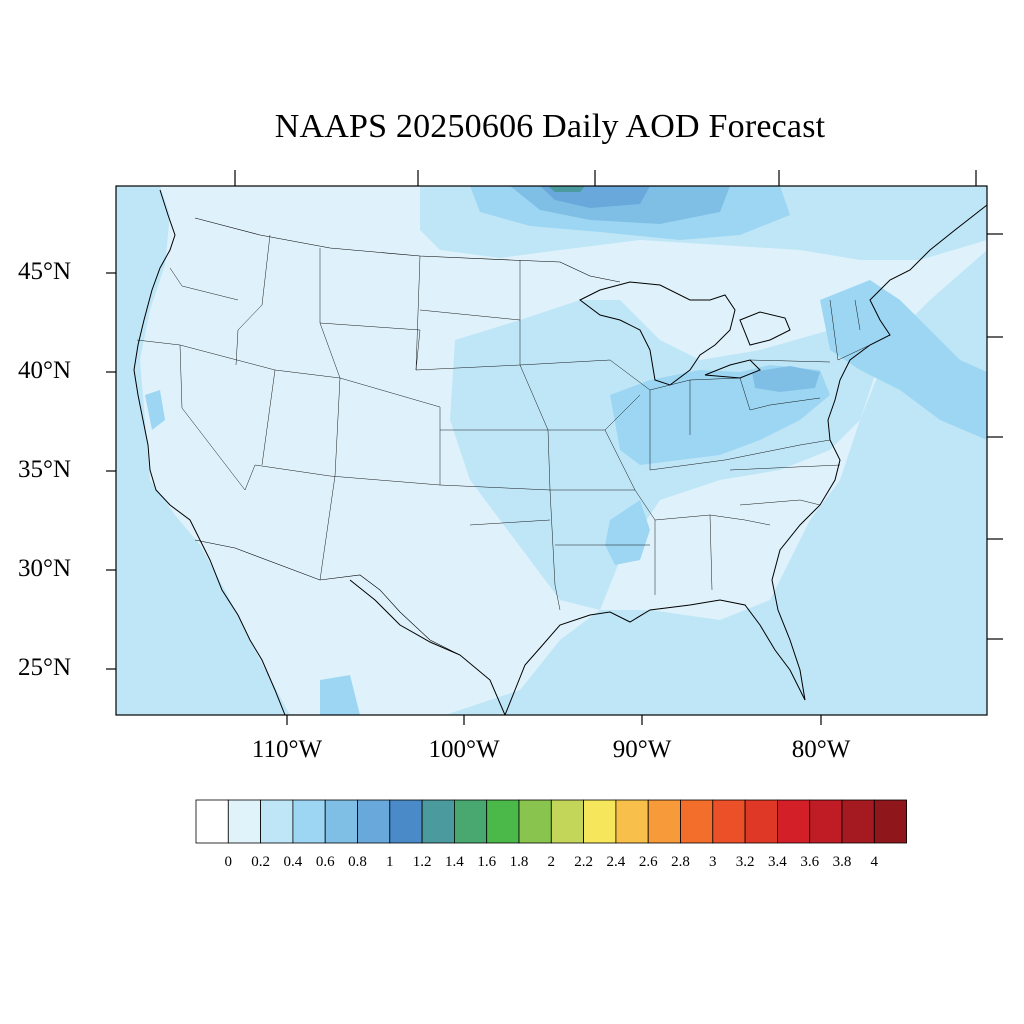 The image size is (1024, 1024). I want to click on lat-label-35: 35°N, so click(45, 469).